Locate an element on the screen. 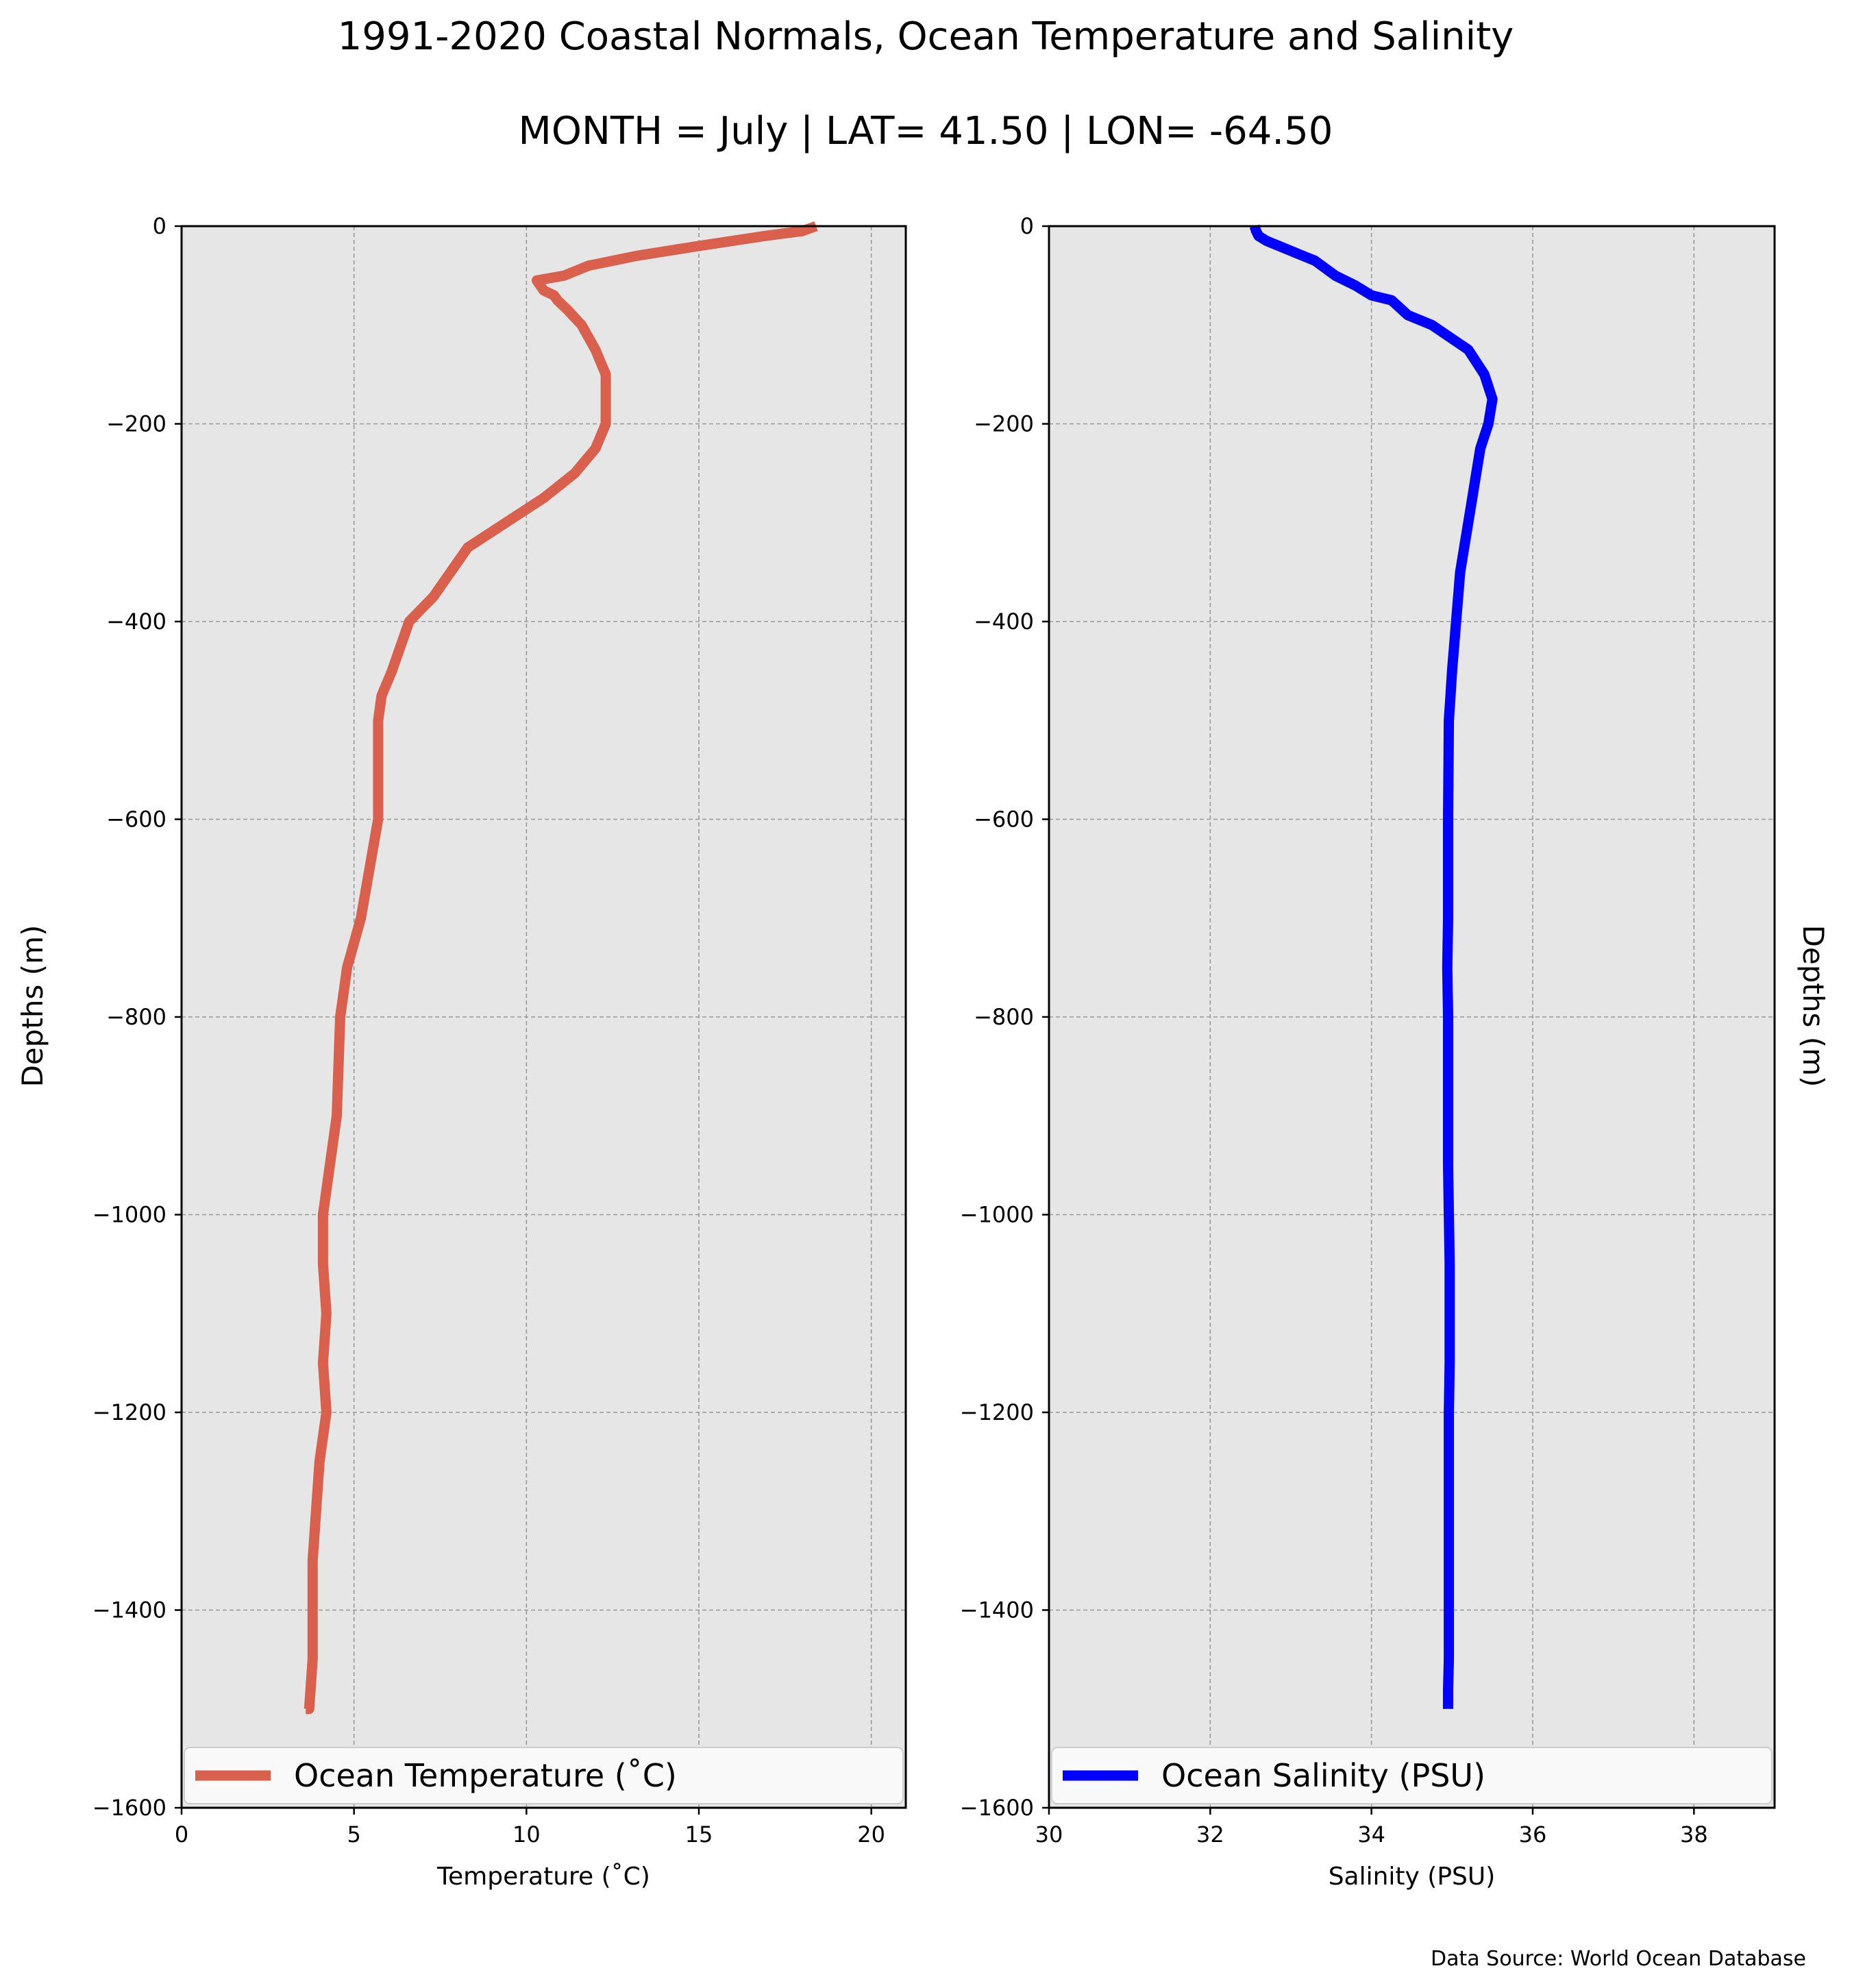 This screenshot has width=1852, height=1988. salinity-y-tick-label: −600 is located at coordinates (1004, 820).